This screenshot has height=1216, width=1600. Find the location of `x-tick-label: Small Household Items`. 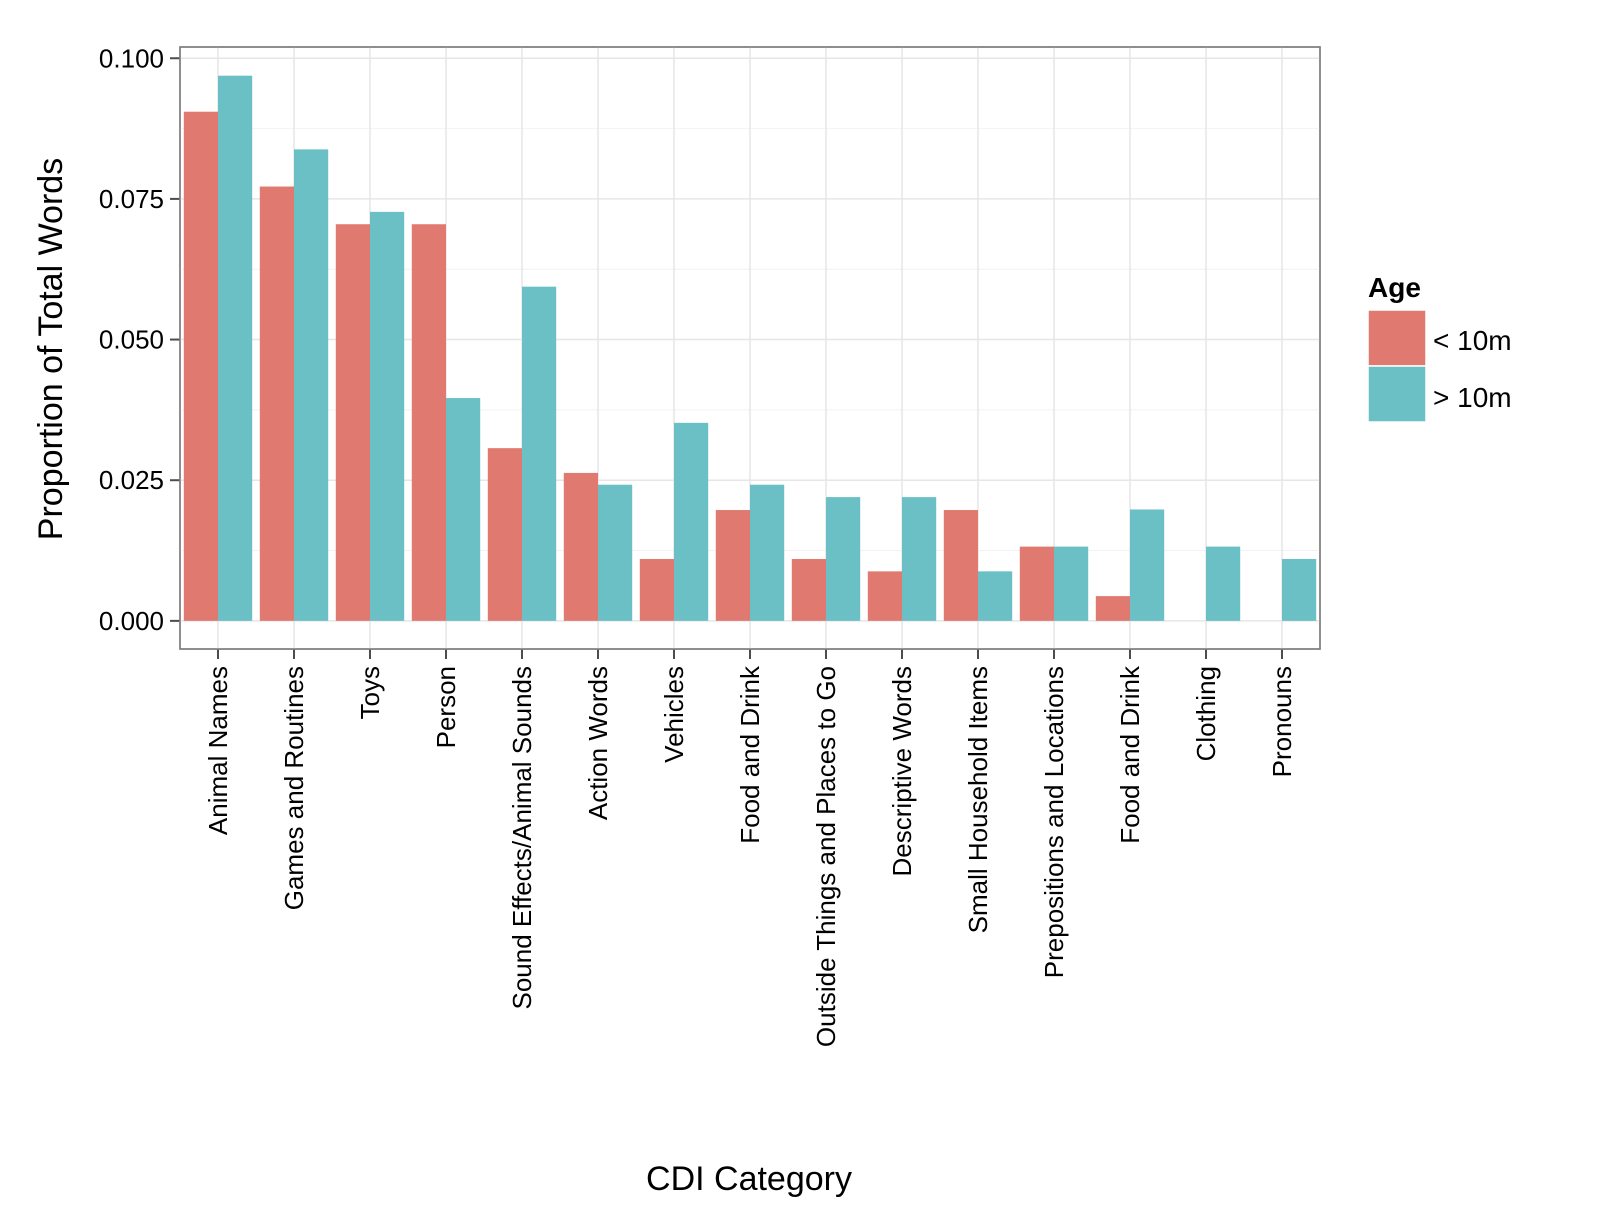

x-tick-label: Small Household Items is located at coordinates (978, 799).